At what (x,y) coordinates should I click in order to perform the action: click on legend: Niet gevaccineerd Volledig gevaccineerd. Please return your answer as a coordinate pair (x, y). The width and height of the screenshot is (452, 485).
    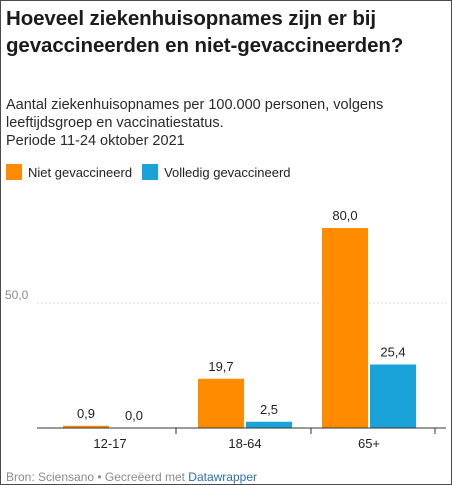
    Looking at the image, I should click on (153, 172).